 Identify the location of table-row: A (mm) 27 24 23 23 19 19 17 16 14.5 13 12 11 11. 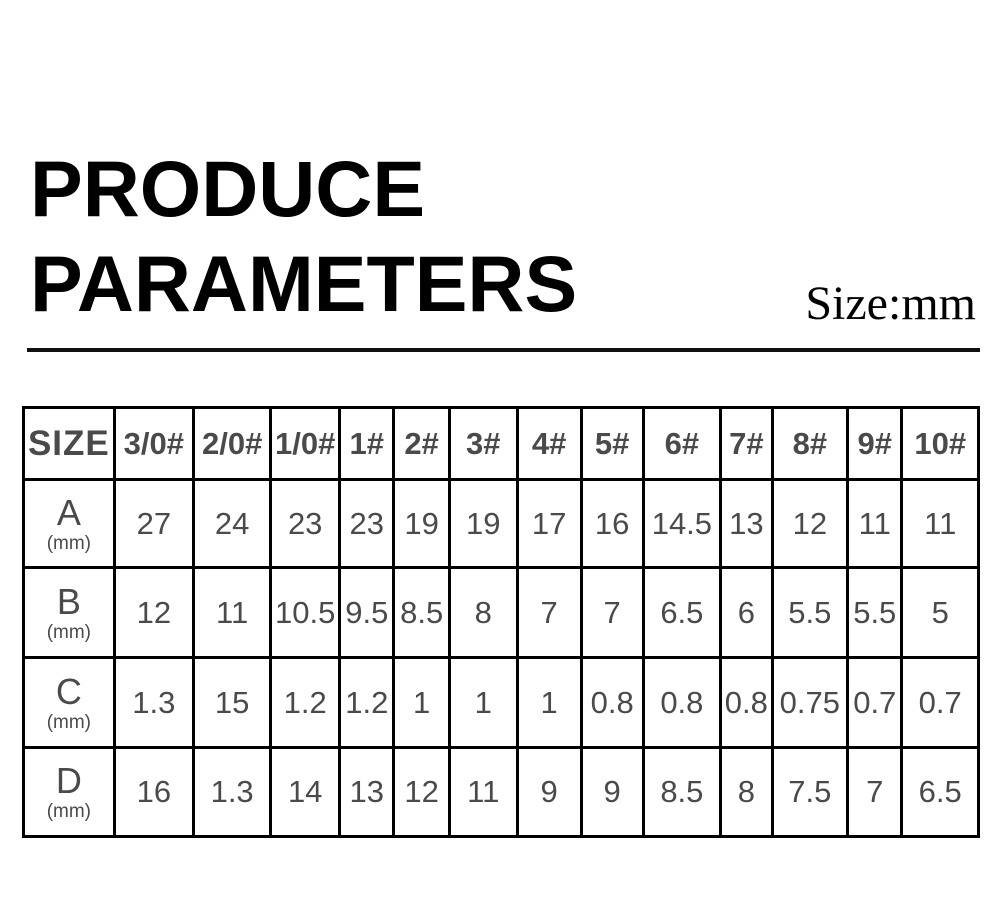
(501, 523).